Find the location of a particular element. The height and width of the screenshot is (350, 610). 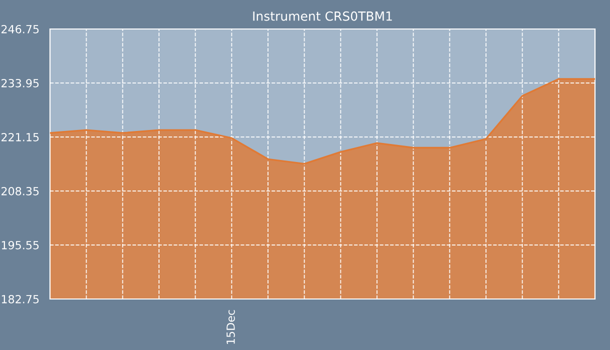

y-tick-label: 195.55 is located at coordinates (20, 245).